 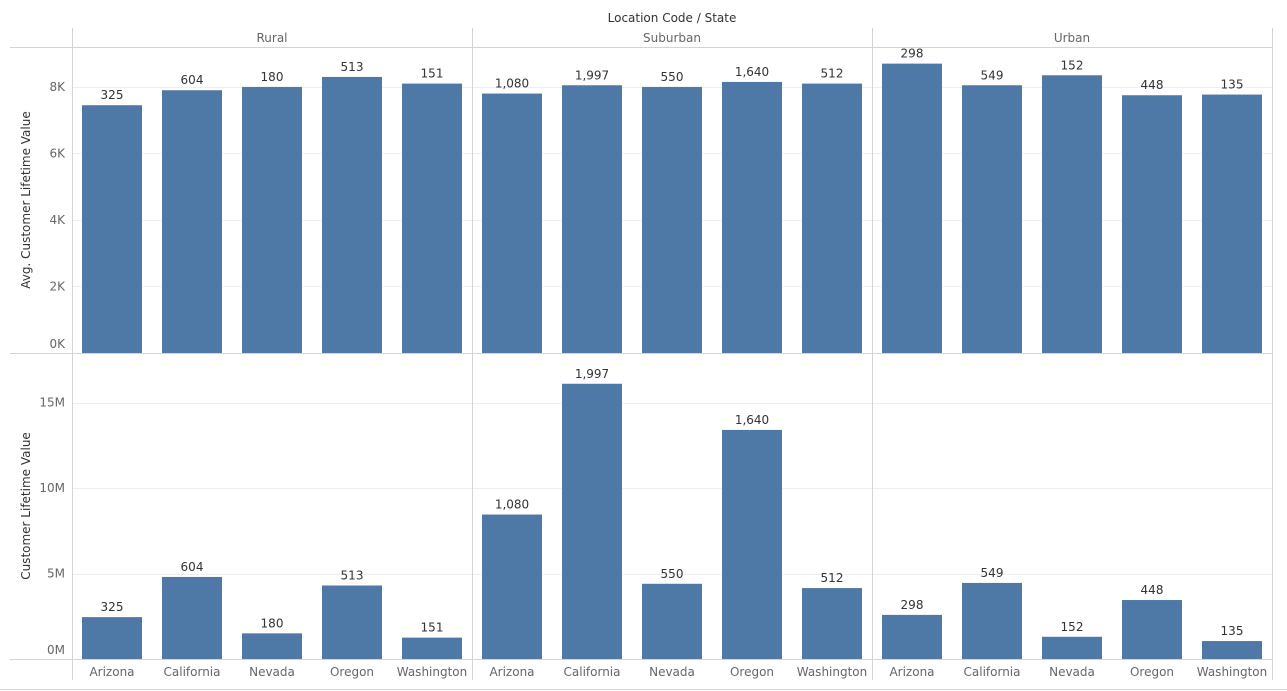 I want to click on y-axis-title: Avg. Customer Lifetime Value, so click(x=26, y=199).